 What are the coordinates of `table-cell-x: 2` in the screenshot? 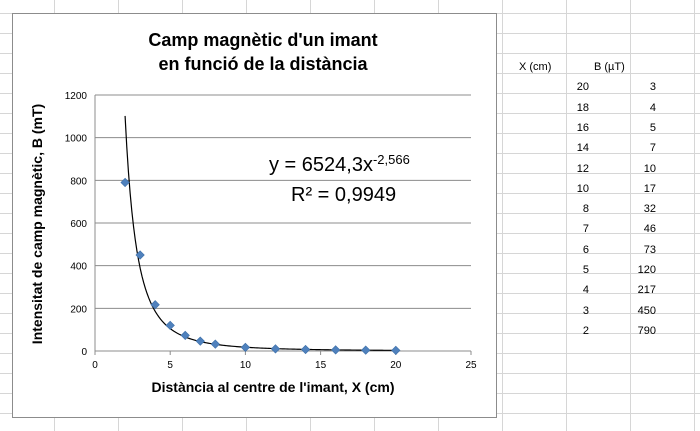 It's located at (585, 330).